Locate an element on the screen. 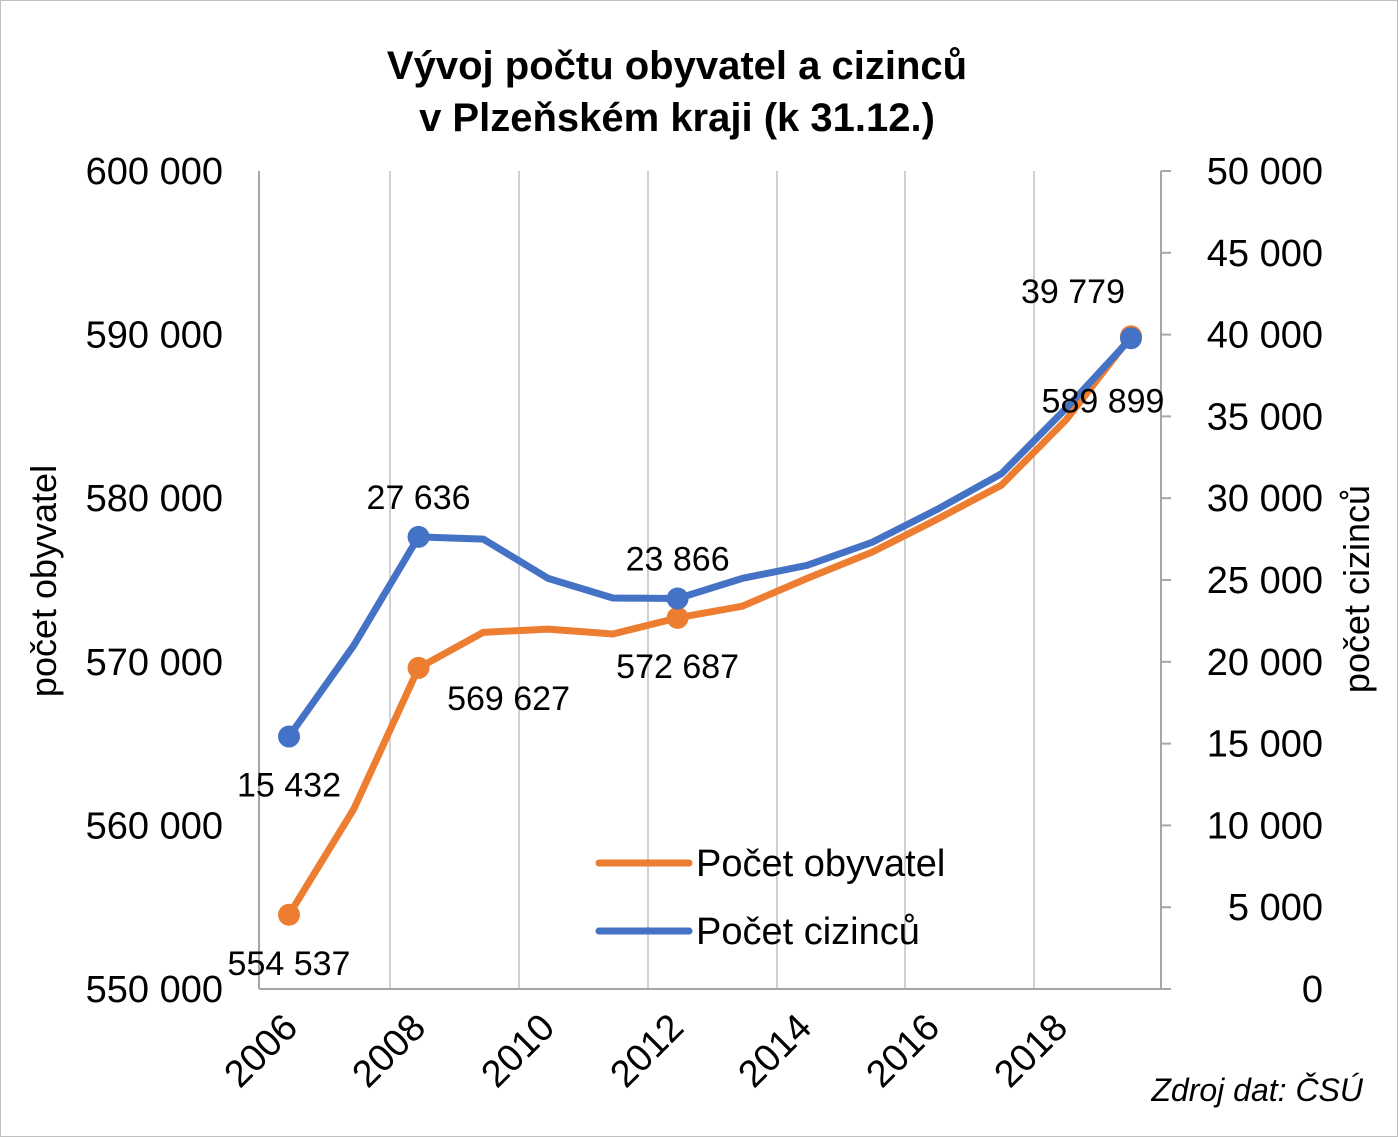 The height and width of the screenshot is (1137, 1398). data-label-pocet-cizincu: 15 432 is located at coordinates (289, 786).